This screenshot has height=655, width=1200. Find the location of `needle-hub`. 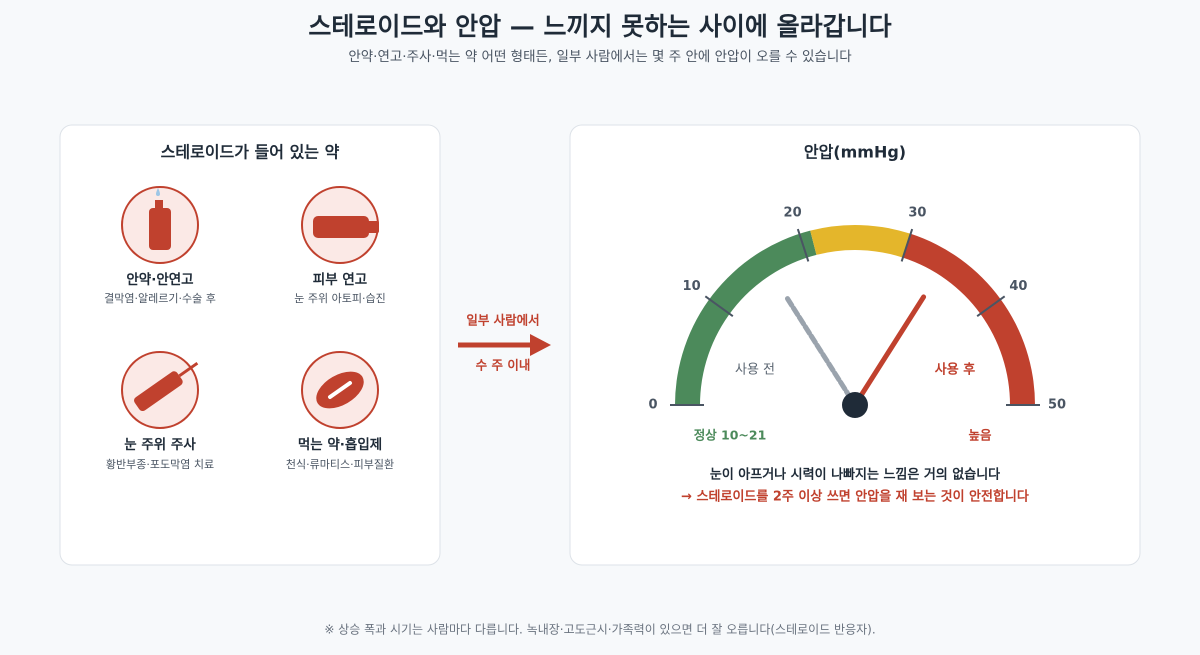

needle-hub is located at coordinates (855, 405).